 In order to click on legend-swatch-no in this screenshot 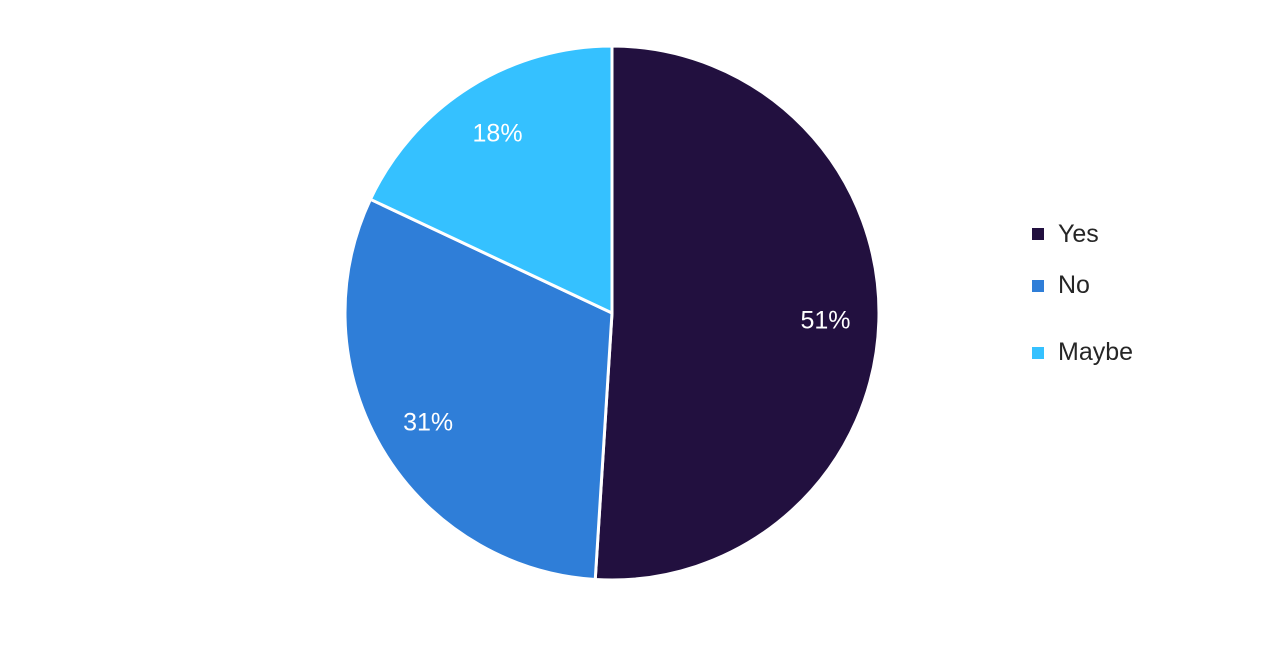, I will do `click(1038, 285)`.